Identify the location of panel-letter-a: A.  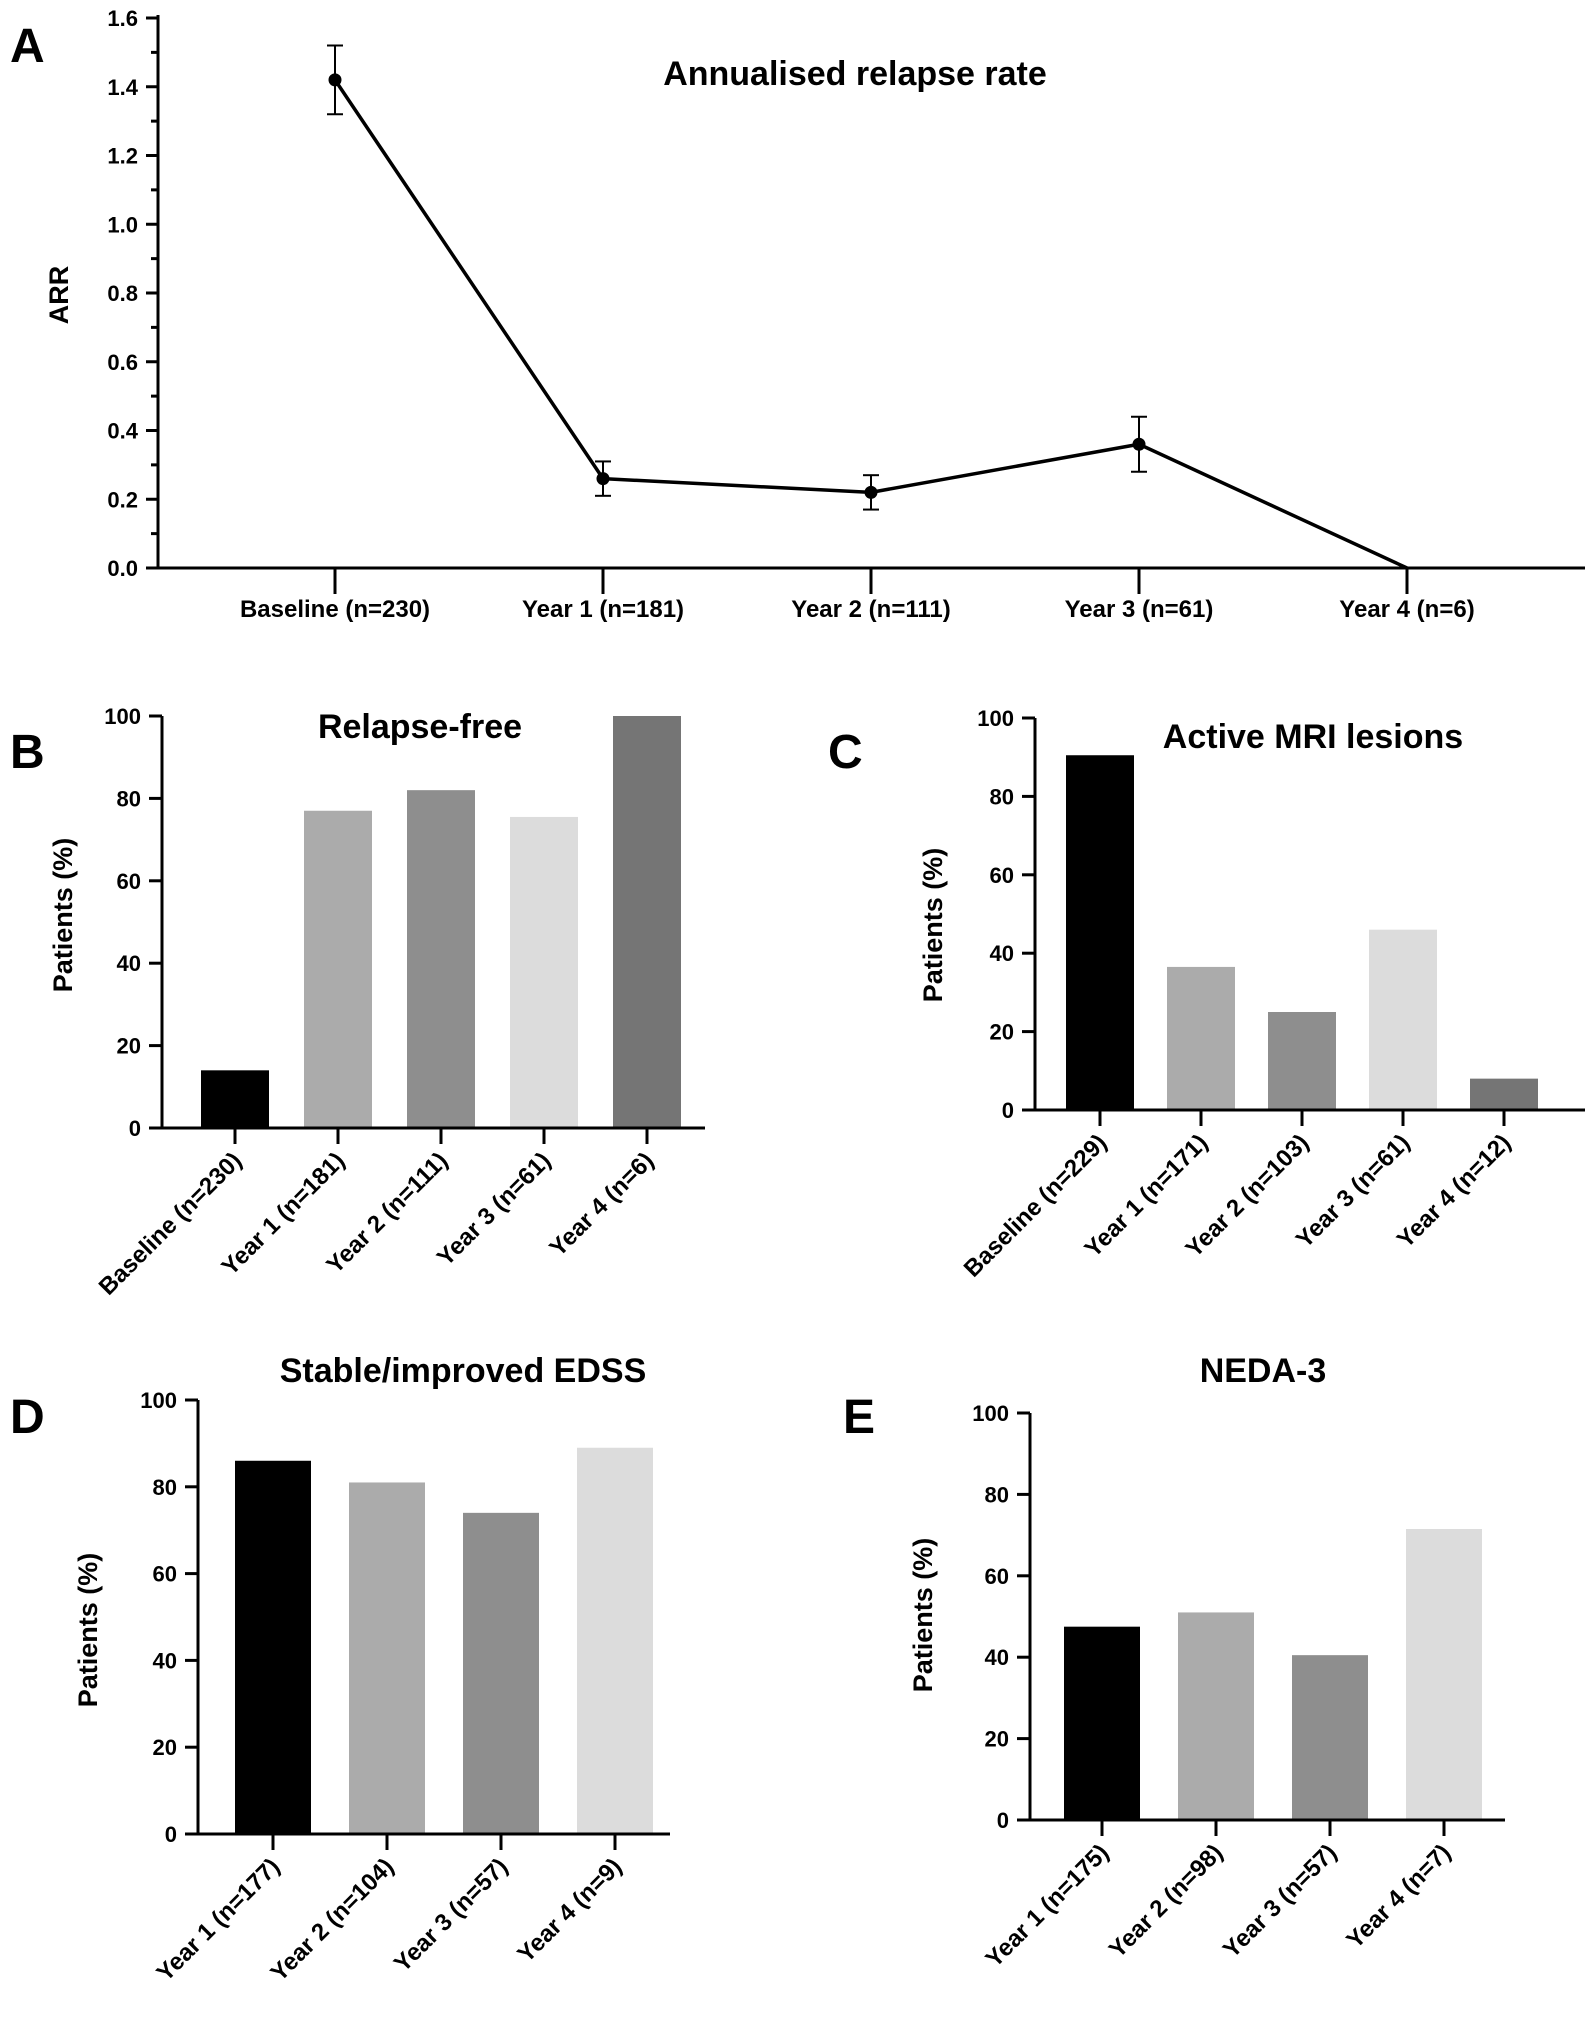
(27, 46).